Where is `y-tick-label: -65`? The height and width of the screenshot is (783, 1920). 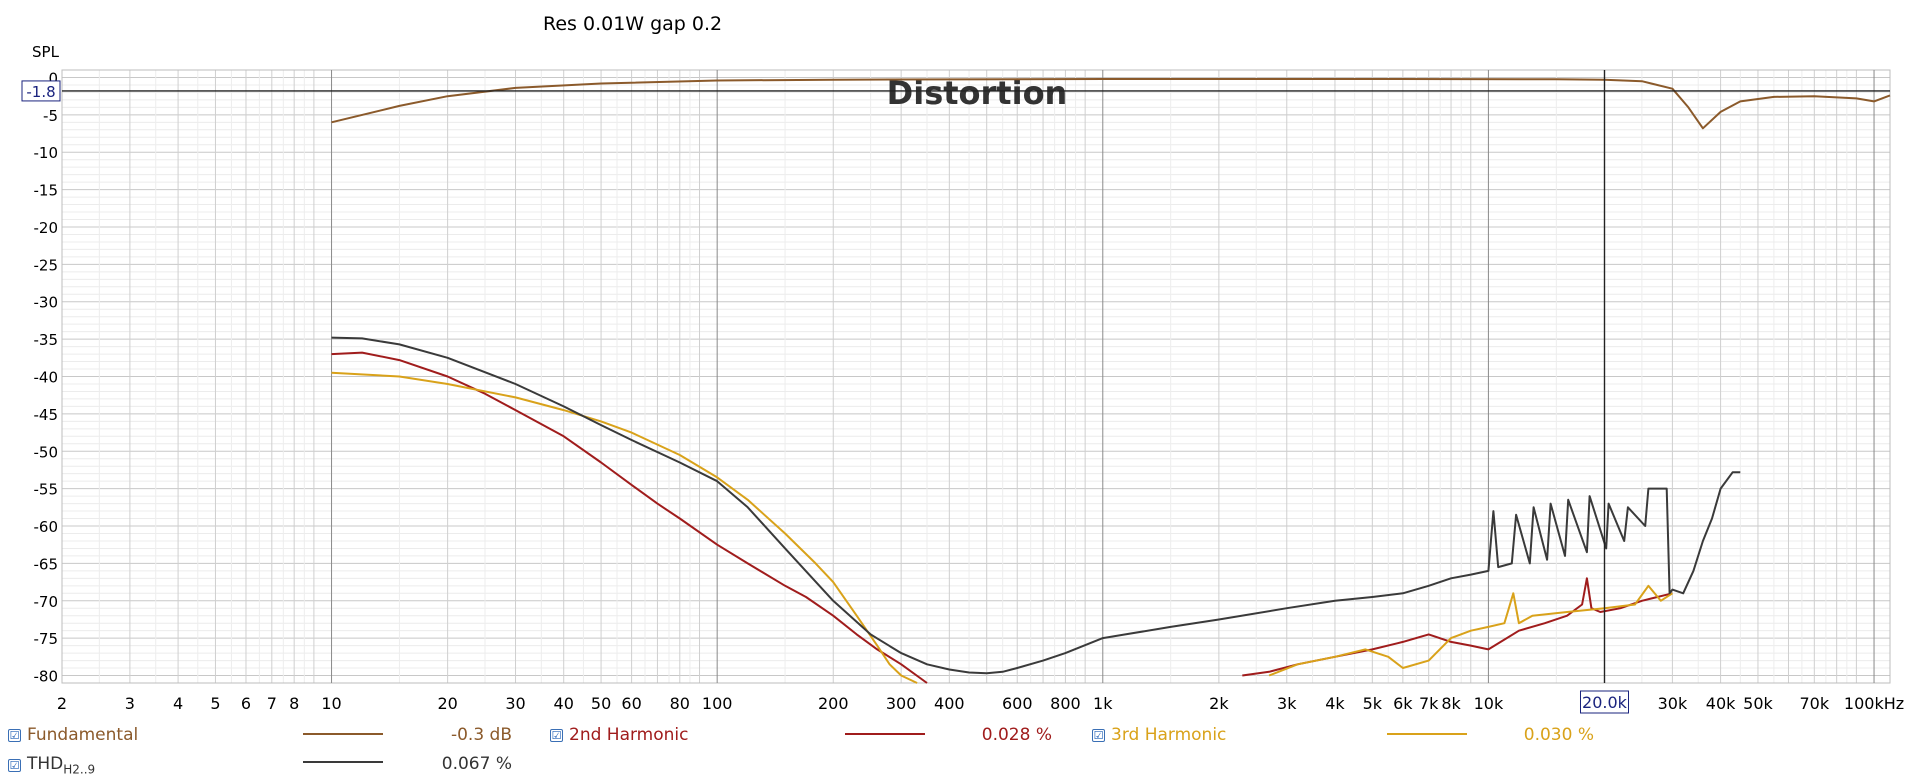 y-tick-label: -65 is located at coordinates (46, 564).